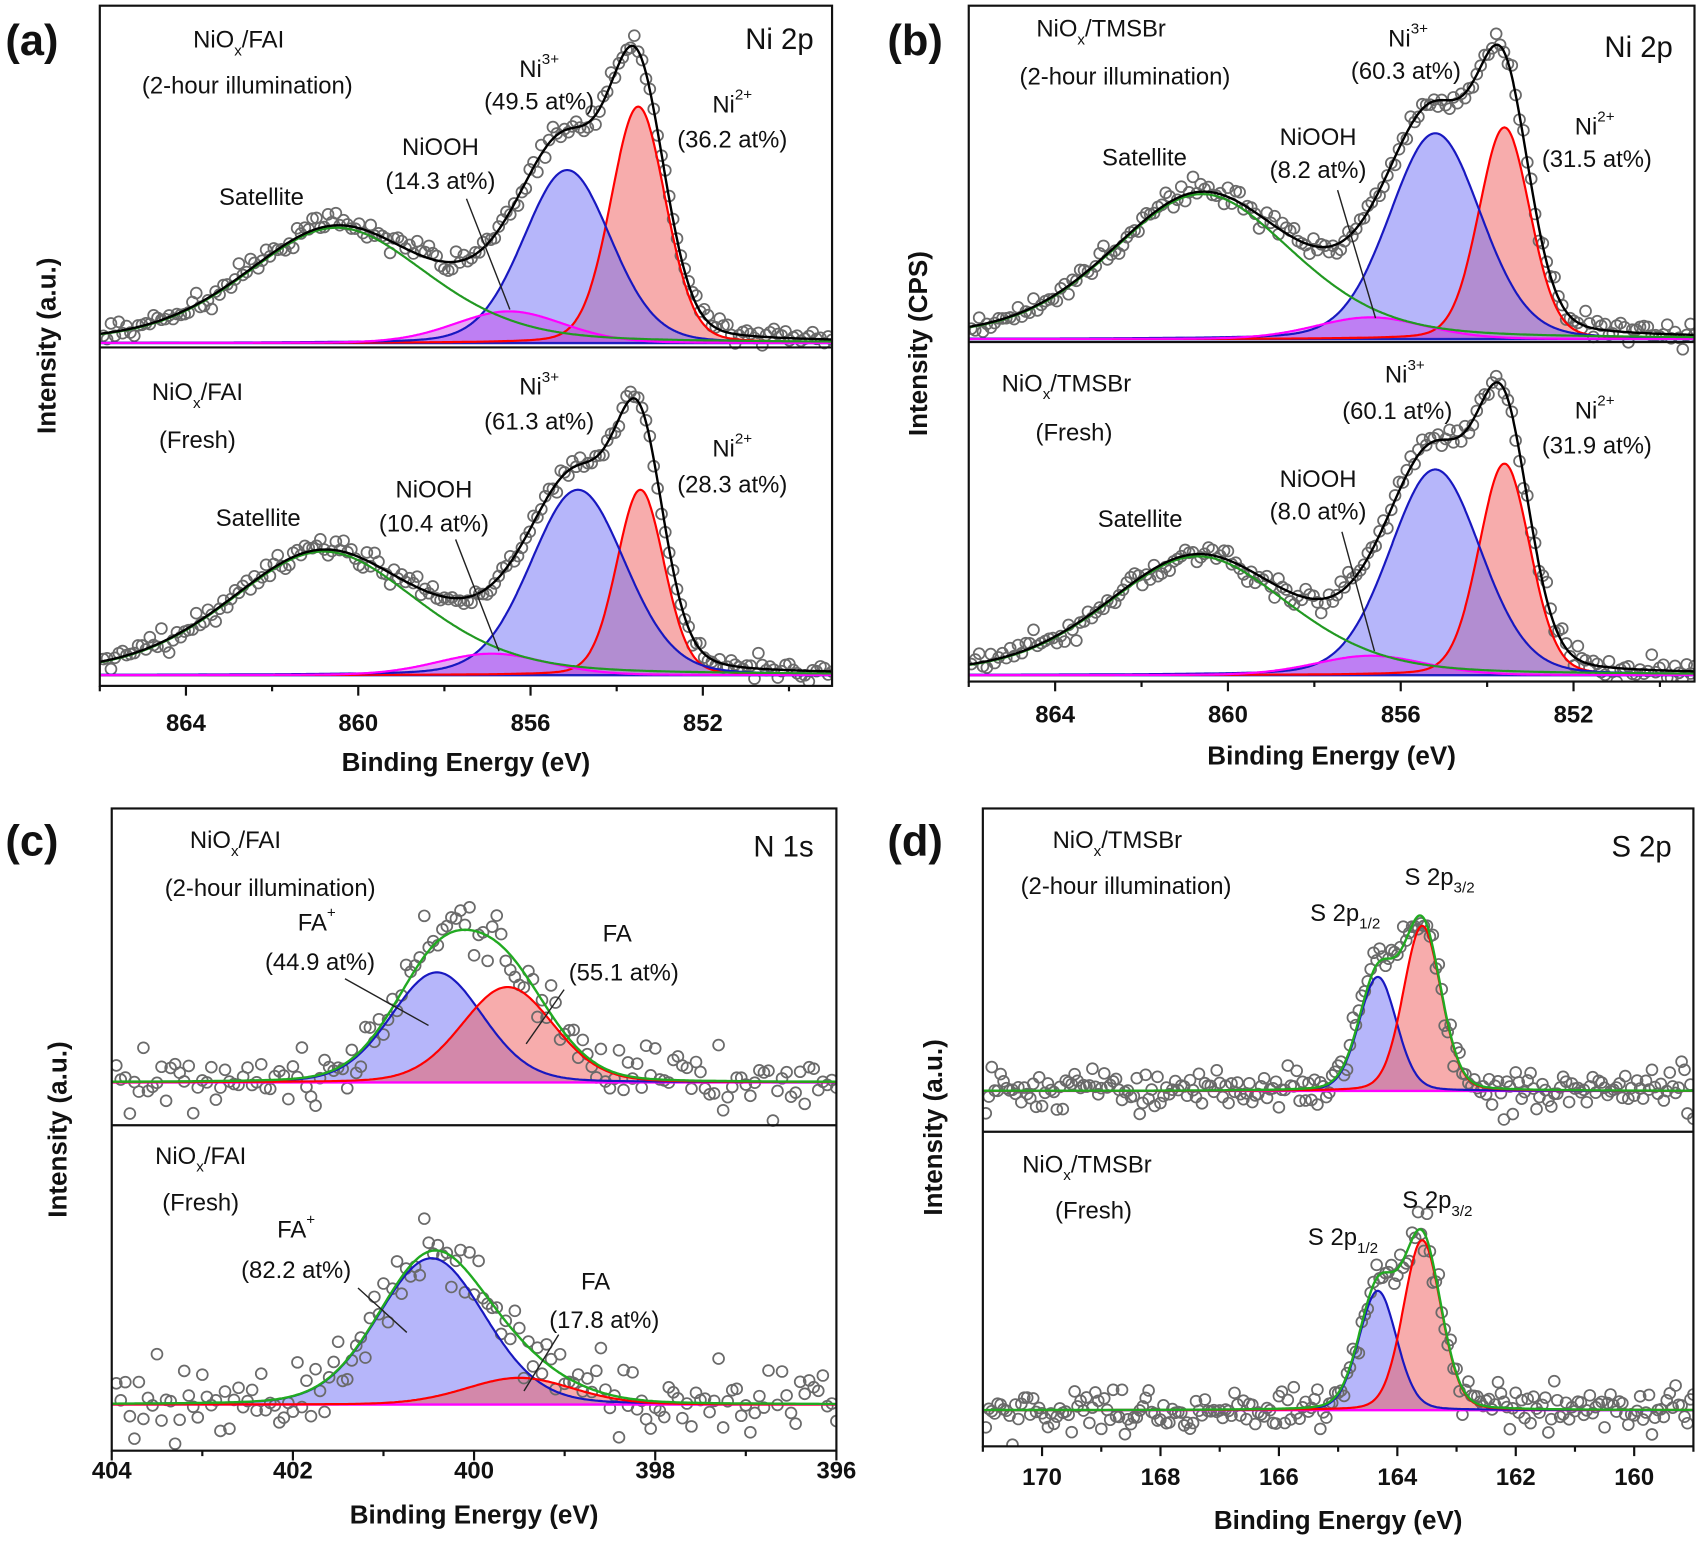  Describe the element at coordinates (225, 1156) in the screenshot. I see `text-segment: /FAI` at that location.